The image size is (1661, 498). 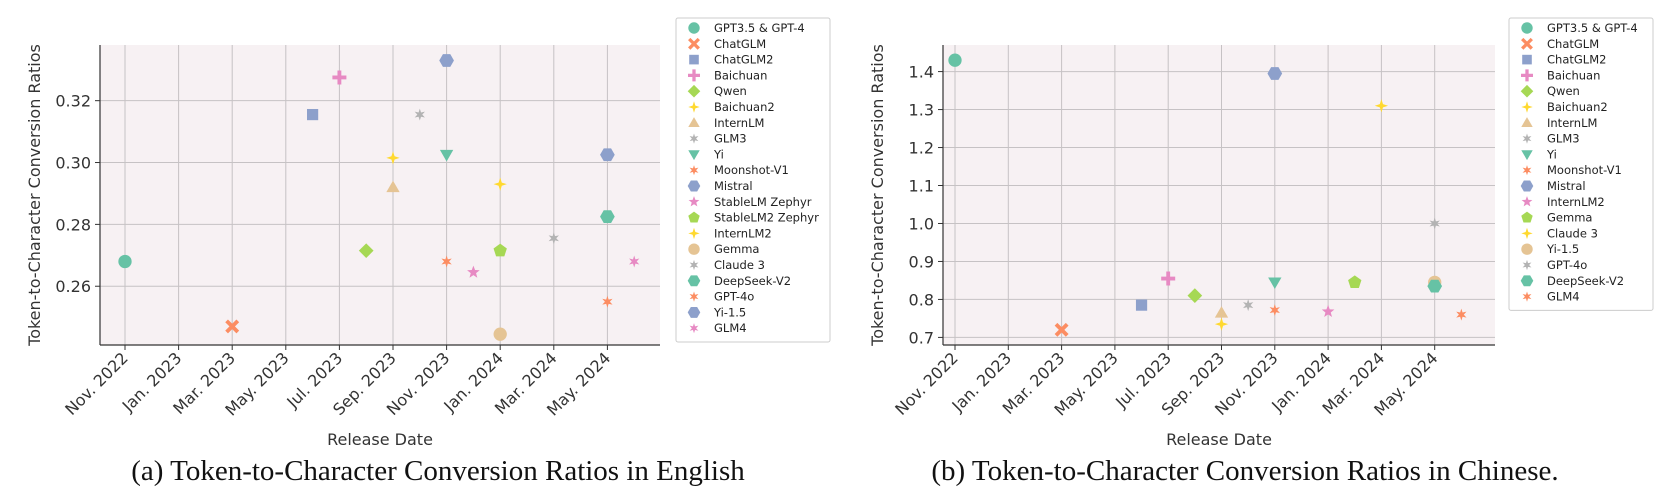 I want to click on legend-marker-gemma, so click(x=693, y=249).